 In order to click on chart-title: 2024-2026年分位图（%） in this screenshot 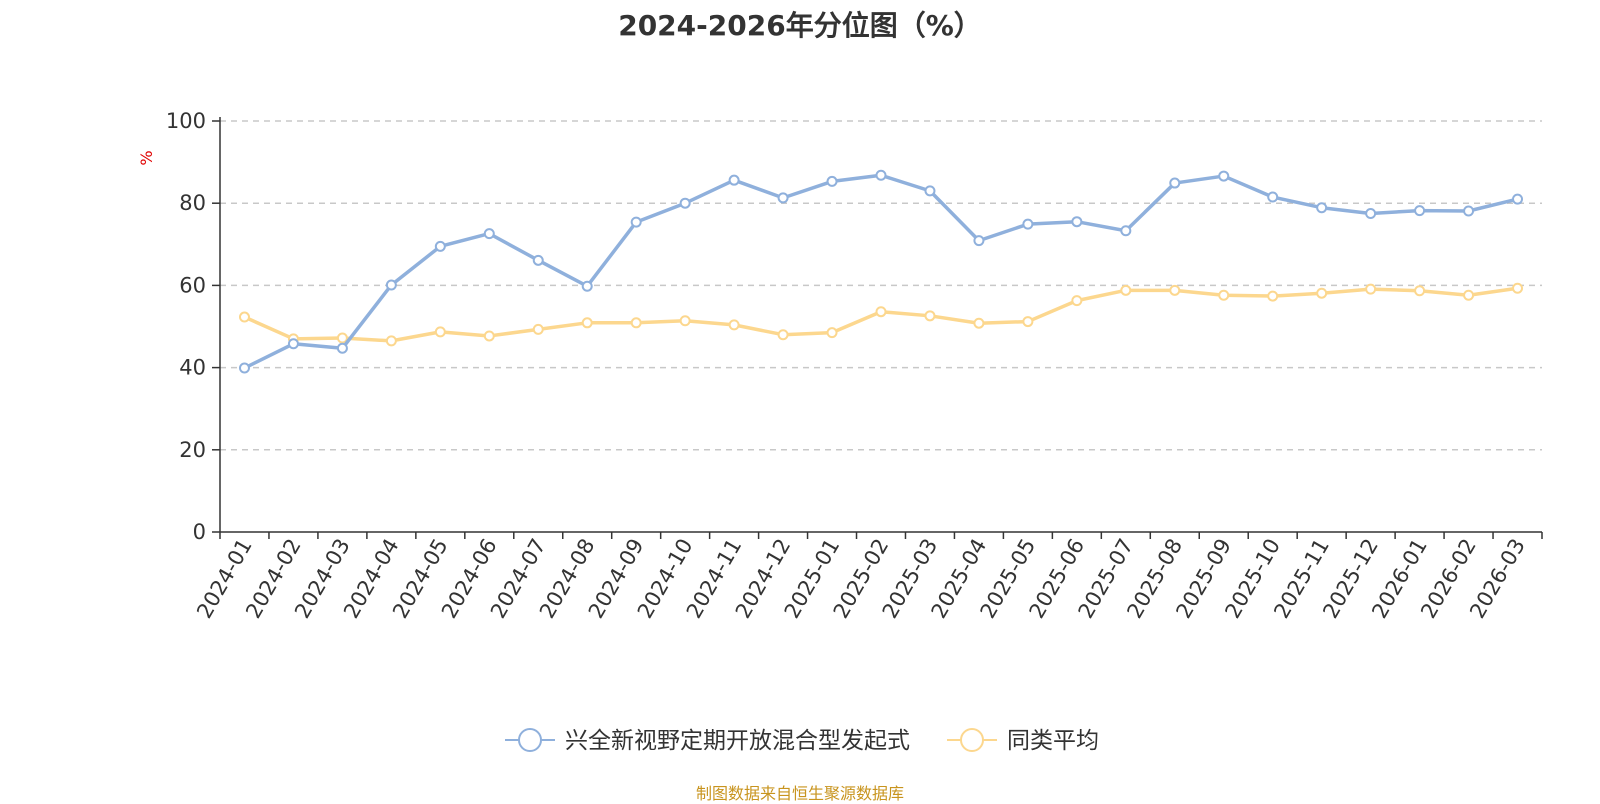, I will do `click(800, 25)`.